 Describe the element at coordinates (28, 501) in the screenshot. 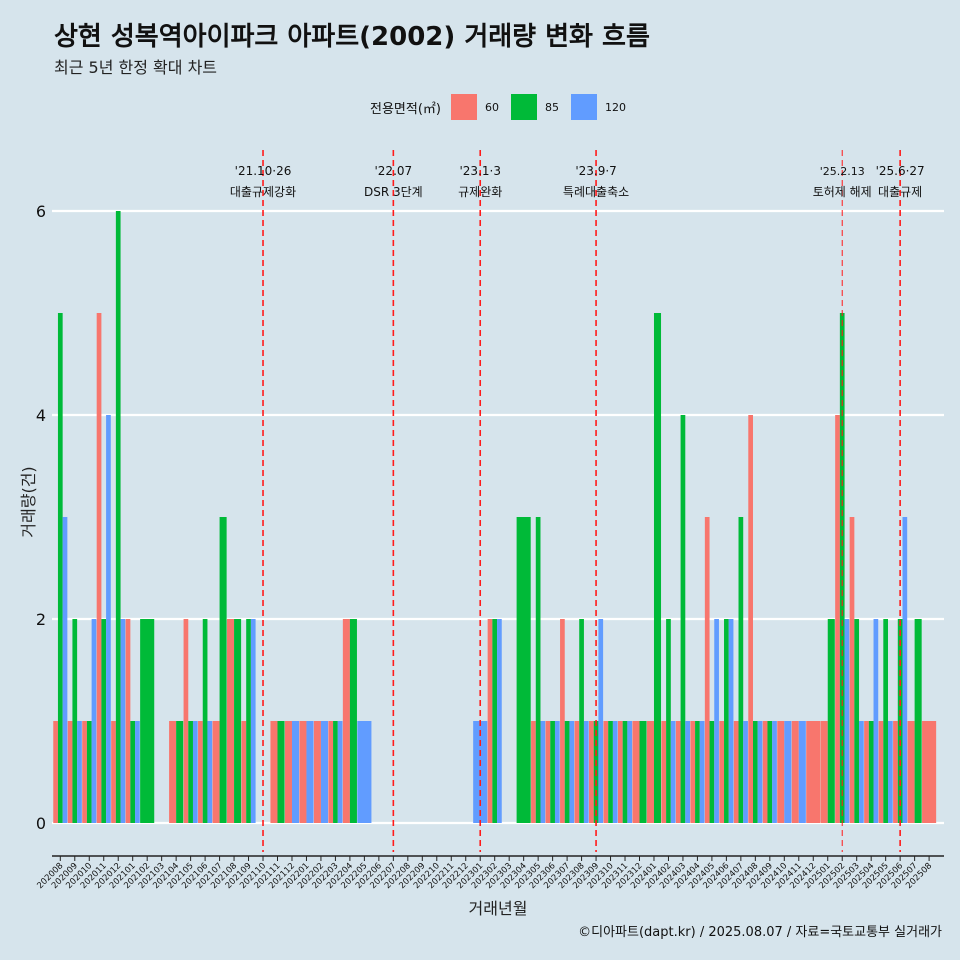

I see `y-axis-label: 거래량(건)` at that location.